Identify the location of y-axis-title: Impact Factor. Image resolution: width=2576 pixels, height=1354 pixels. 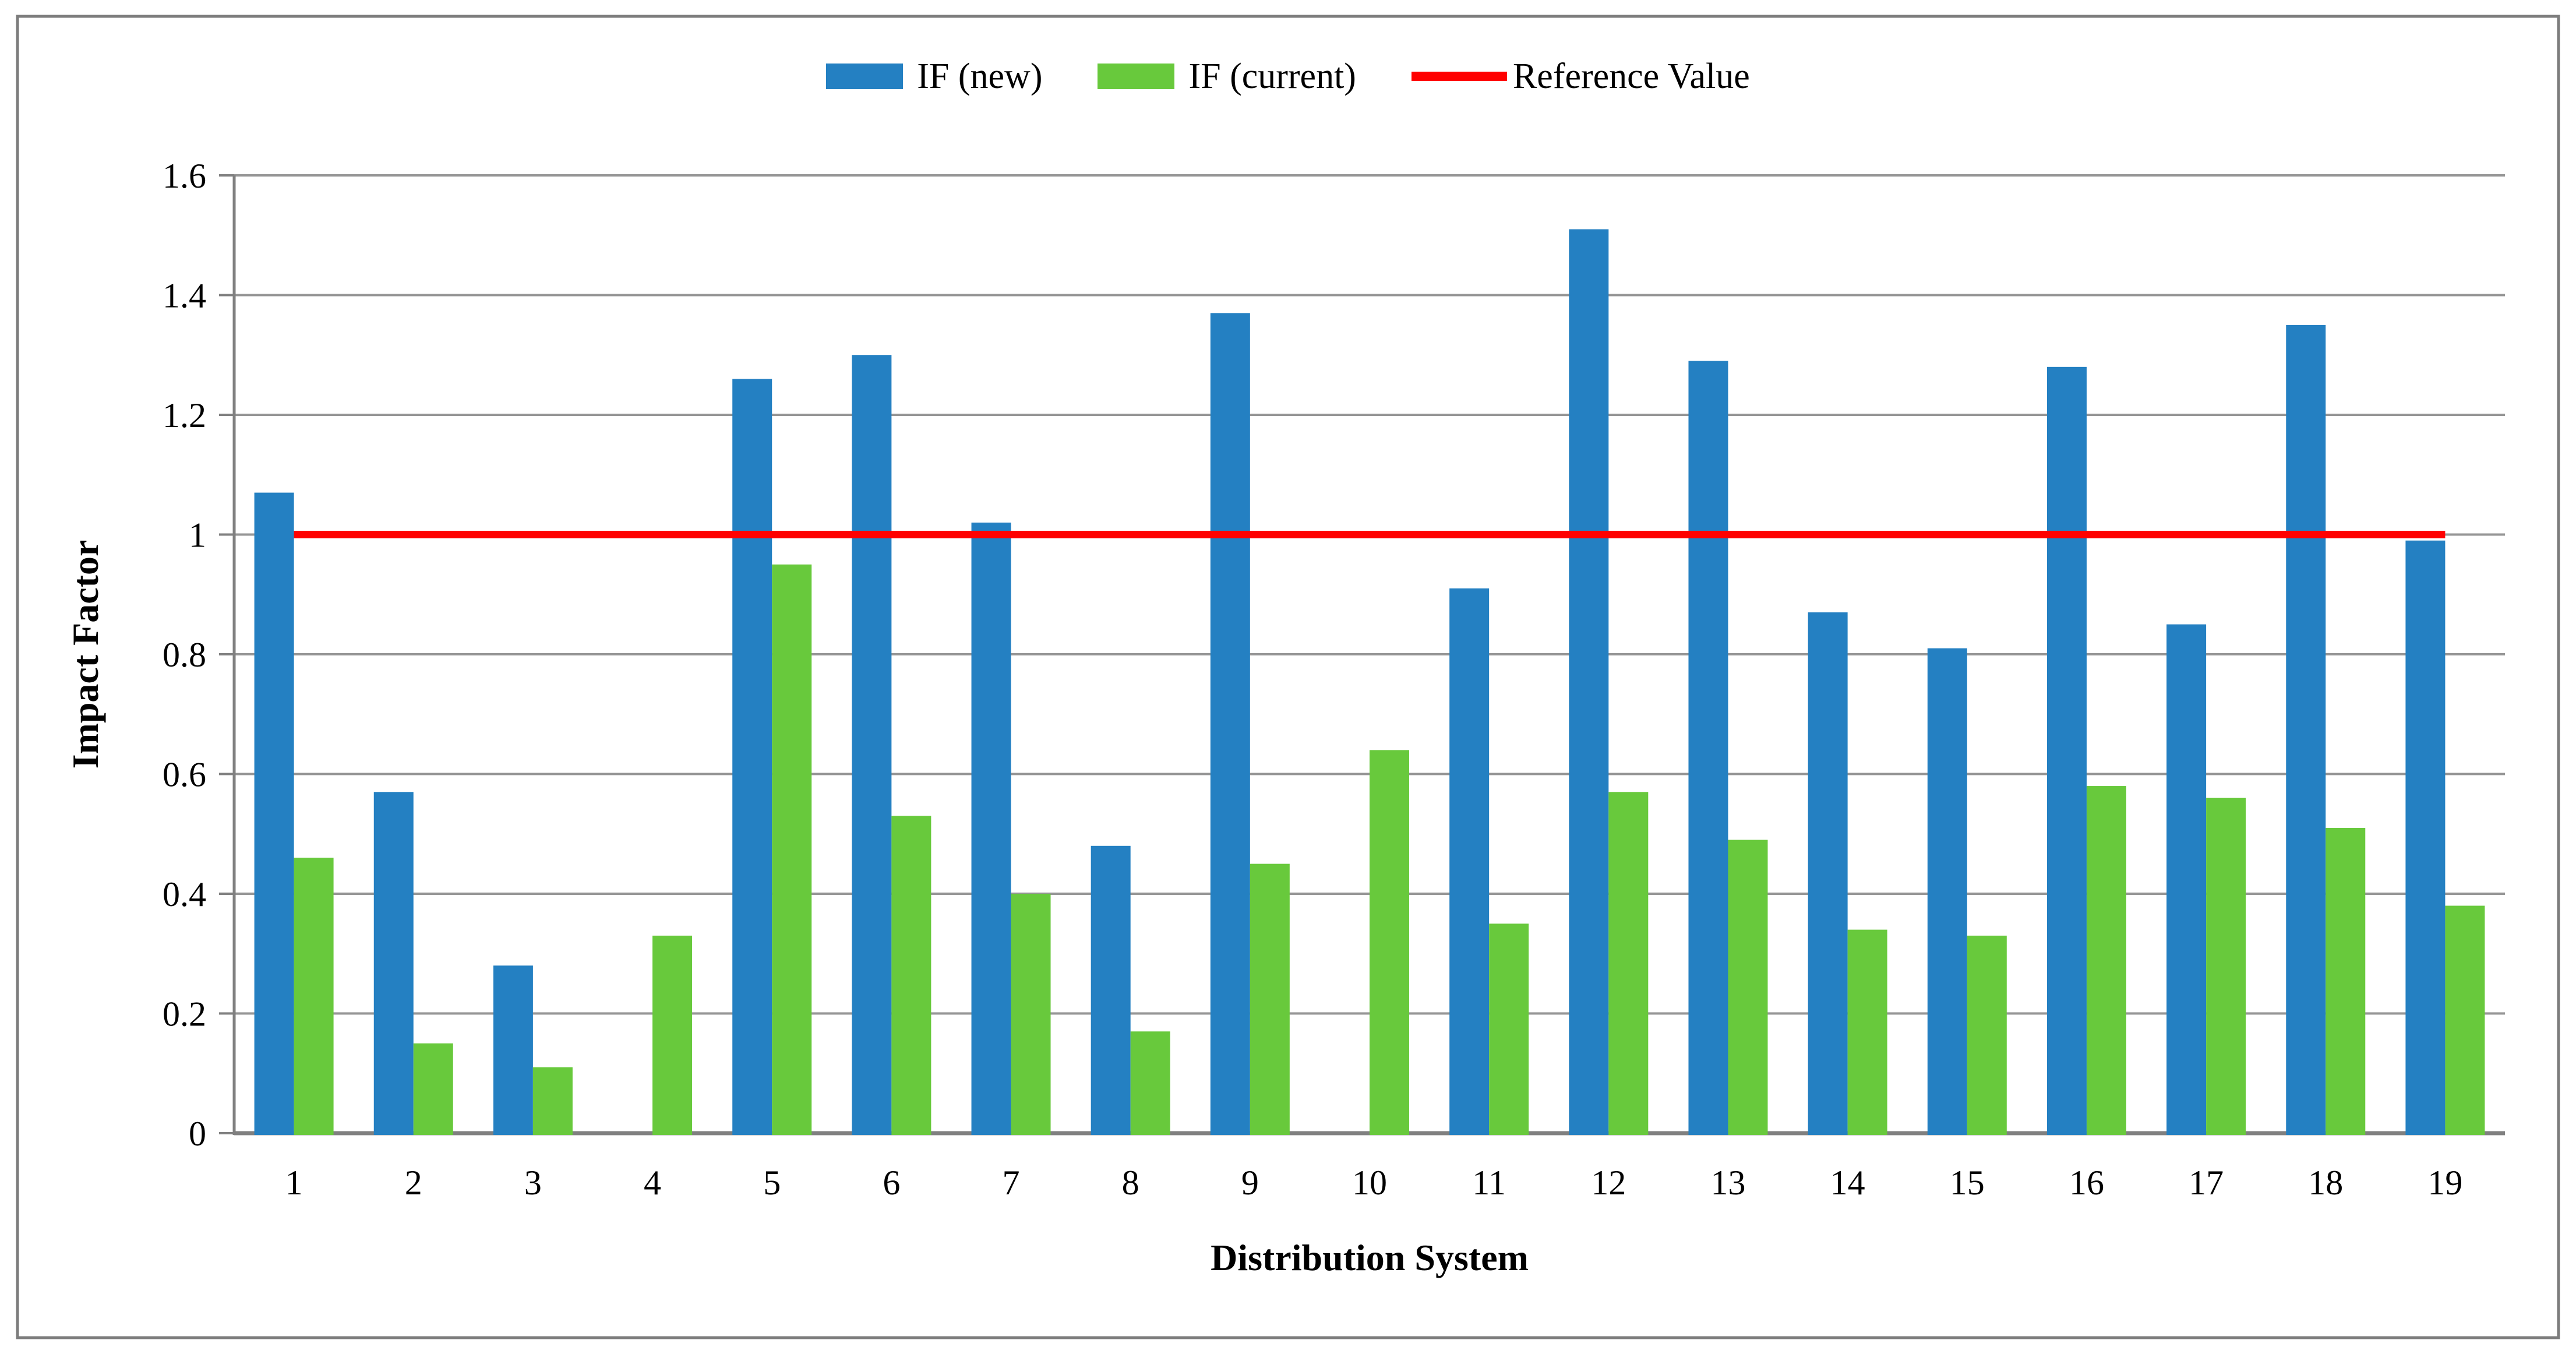
(86, 654).